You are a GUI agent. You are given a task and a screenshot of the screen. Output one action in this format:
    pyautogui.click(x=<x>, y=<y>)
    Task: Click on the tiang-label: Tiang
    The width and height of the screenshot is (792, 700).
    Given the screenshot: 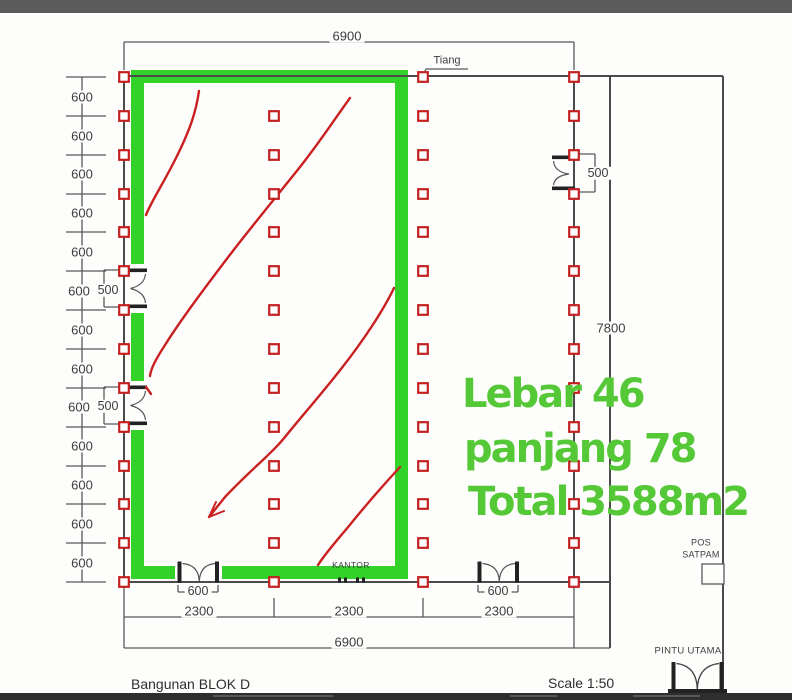 What is the action you would take?
    pyautogui.click(x=447, y=60)
    